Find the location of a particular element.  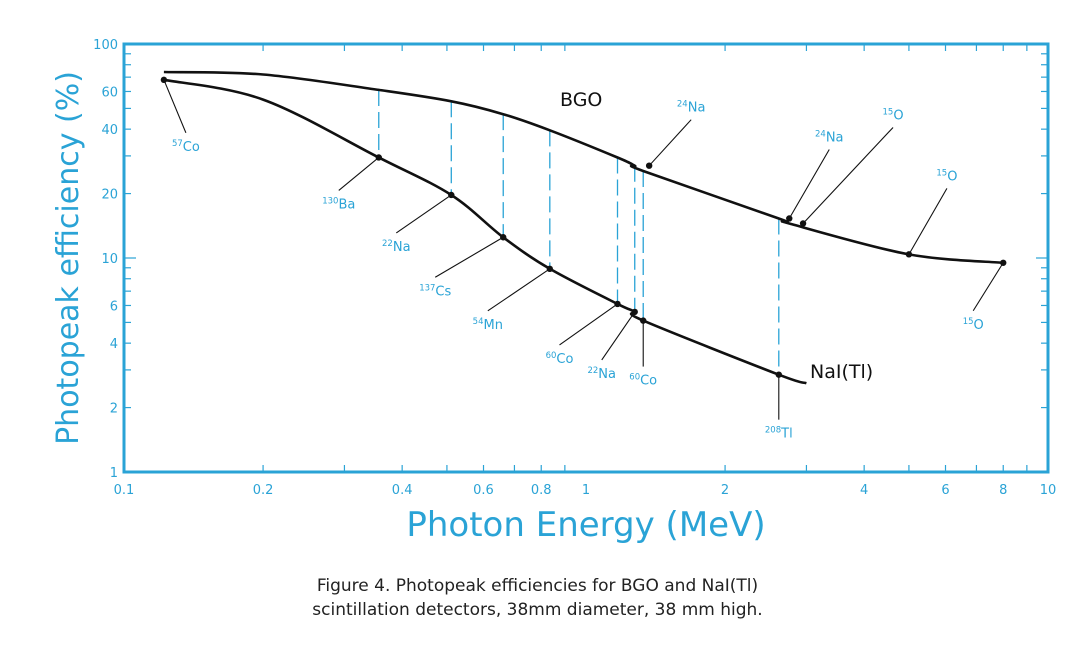

y-tick-label: 60 is located at coordinates (109, 92).